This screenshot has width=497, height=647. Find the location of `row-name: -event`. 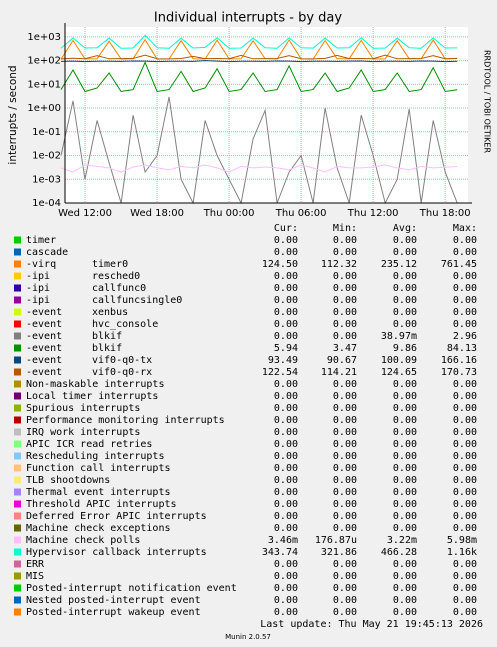

row-name: -event is located at coordinates (44, 336).